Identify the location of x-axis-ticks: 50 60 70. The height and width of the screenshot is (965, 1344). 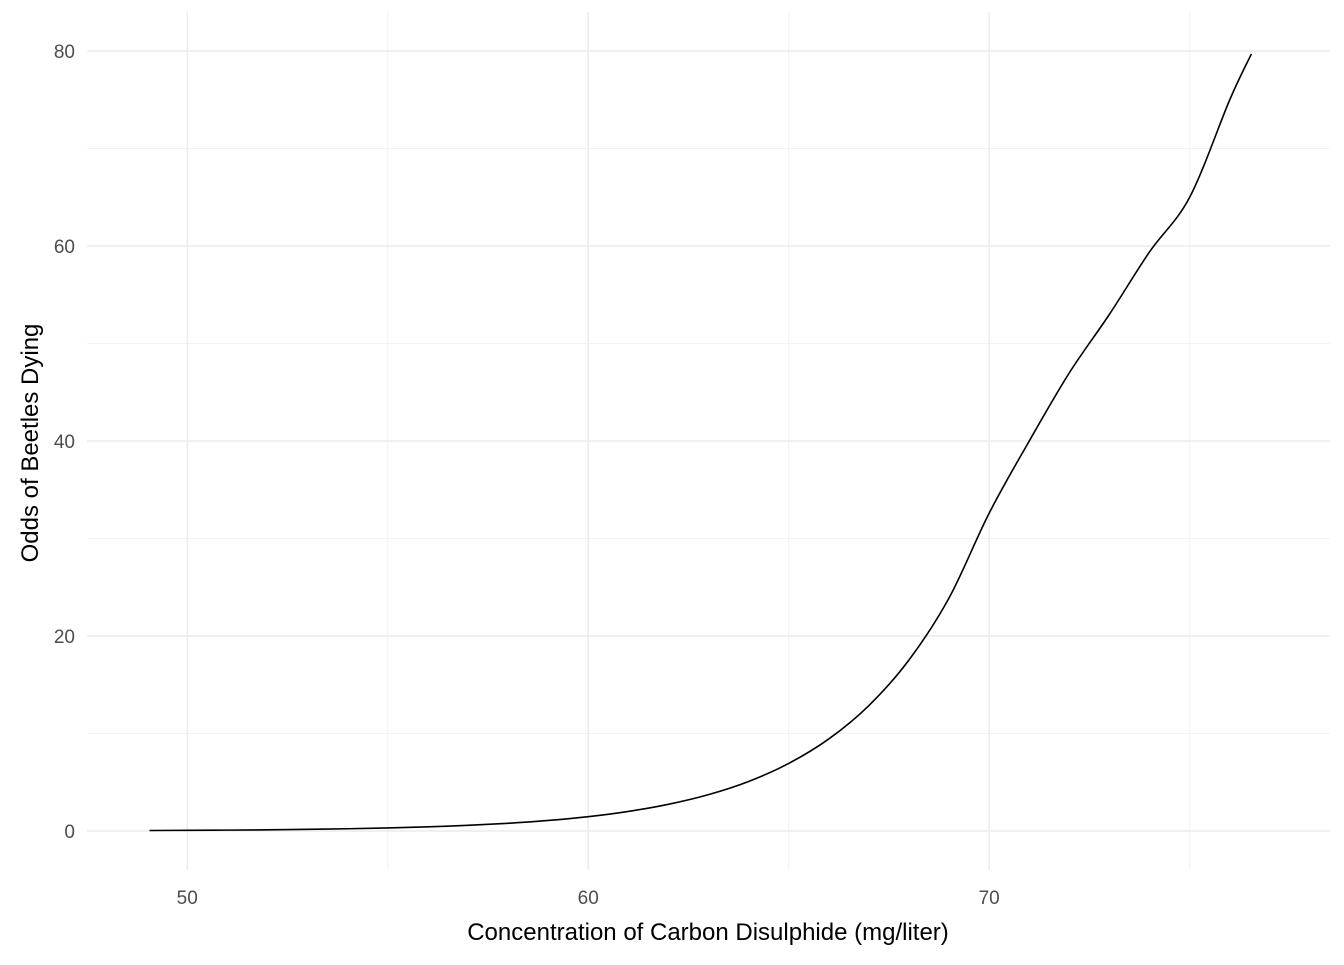
(588, 898).